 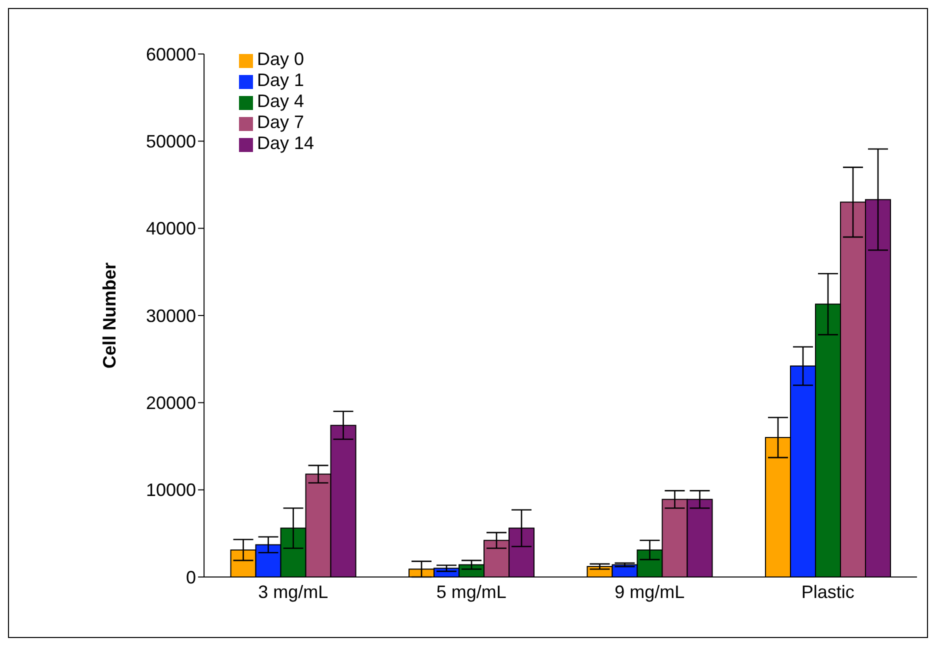 I want to click on legend-label: Day 7, so click(x=280, y=122).